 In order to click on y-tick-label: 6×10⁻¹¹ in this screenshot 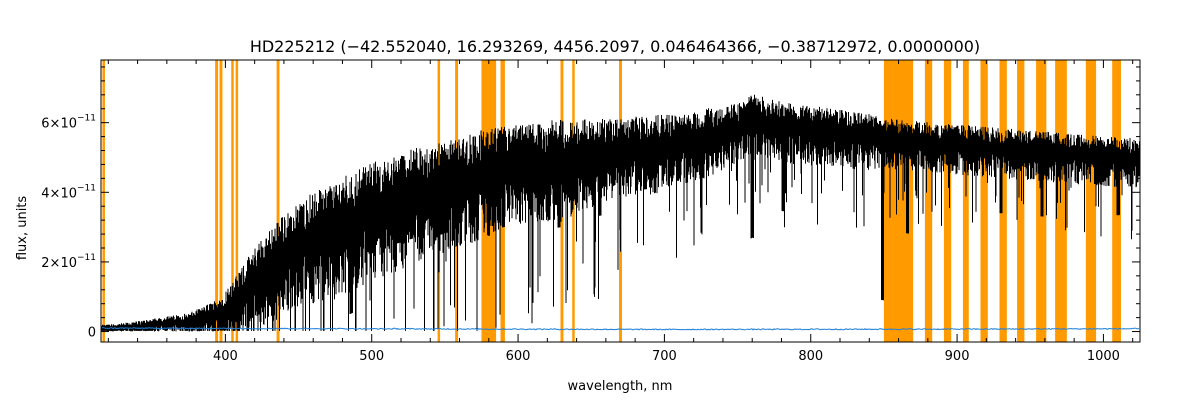, I will do `click(68, 123)`.